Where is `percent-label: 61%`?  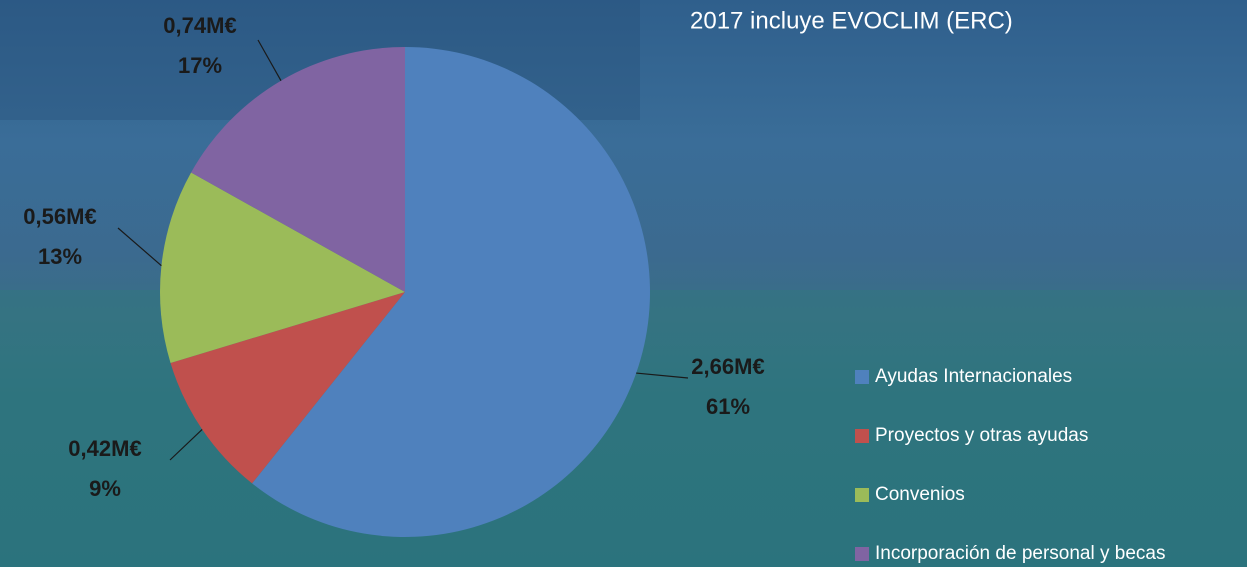
percent-label: 61% is located at coordinates (728, 406).